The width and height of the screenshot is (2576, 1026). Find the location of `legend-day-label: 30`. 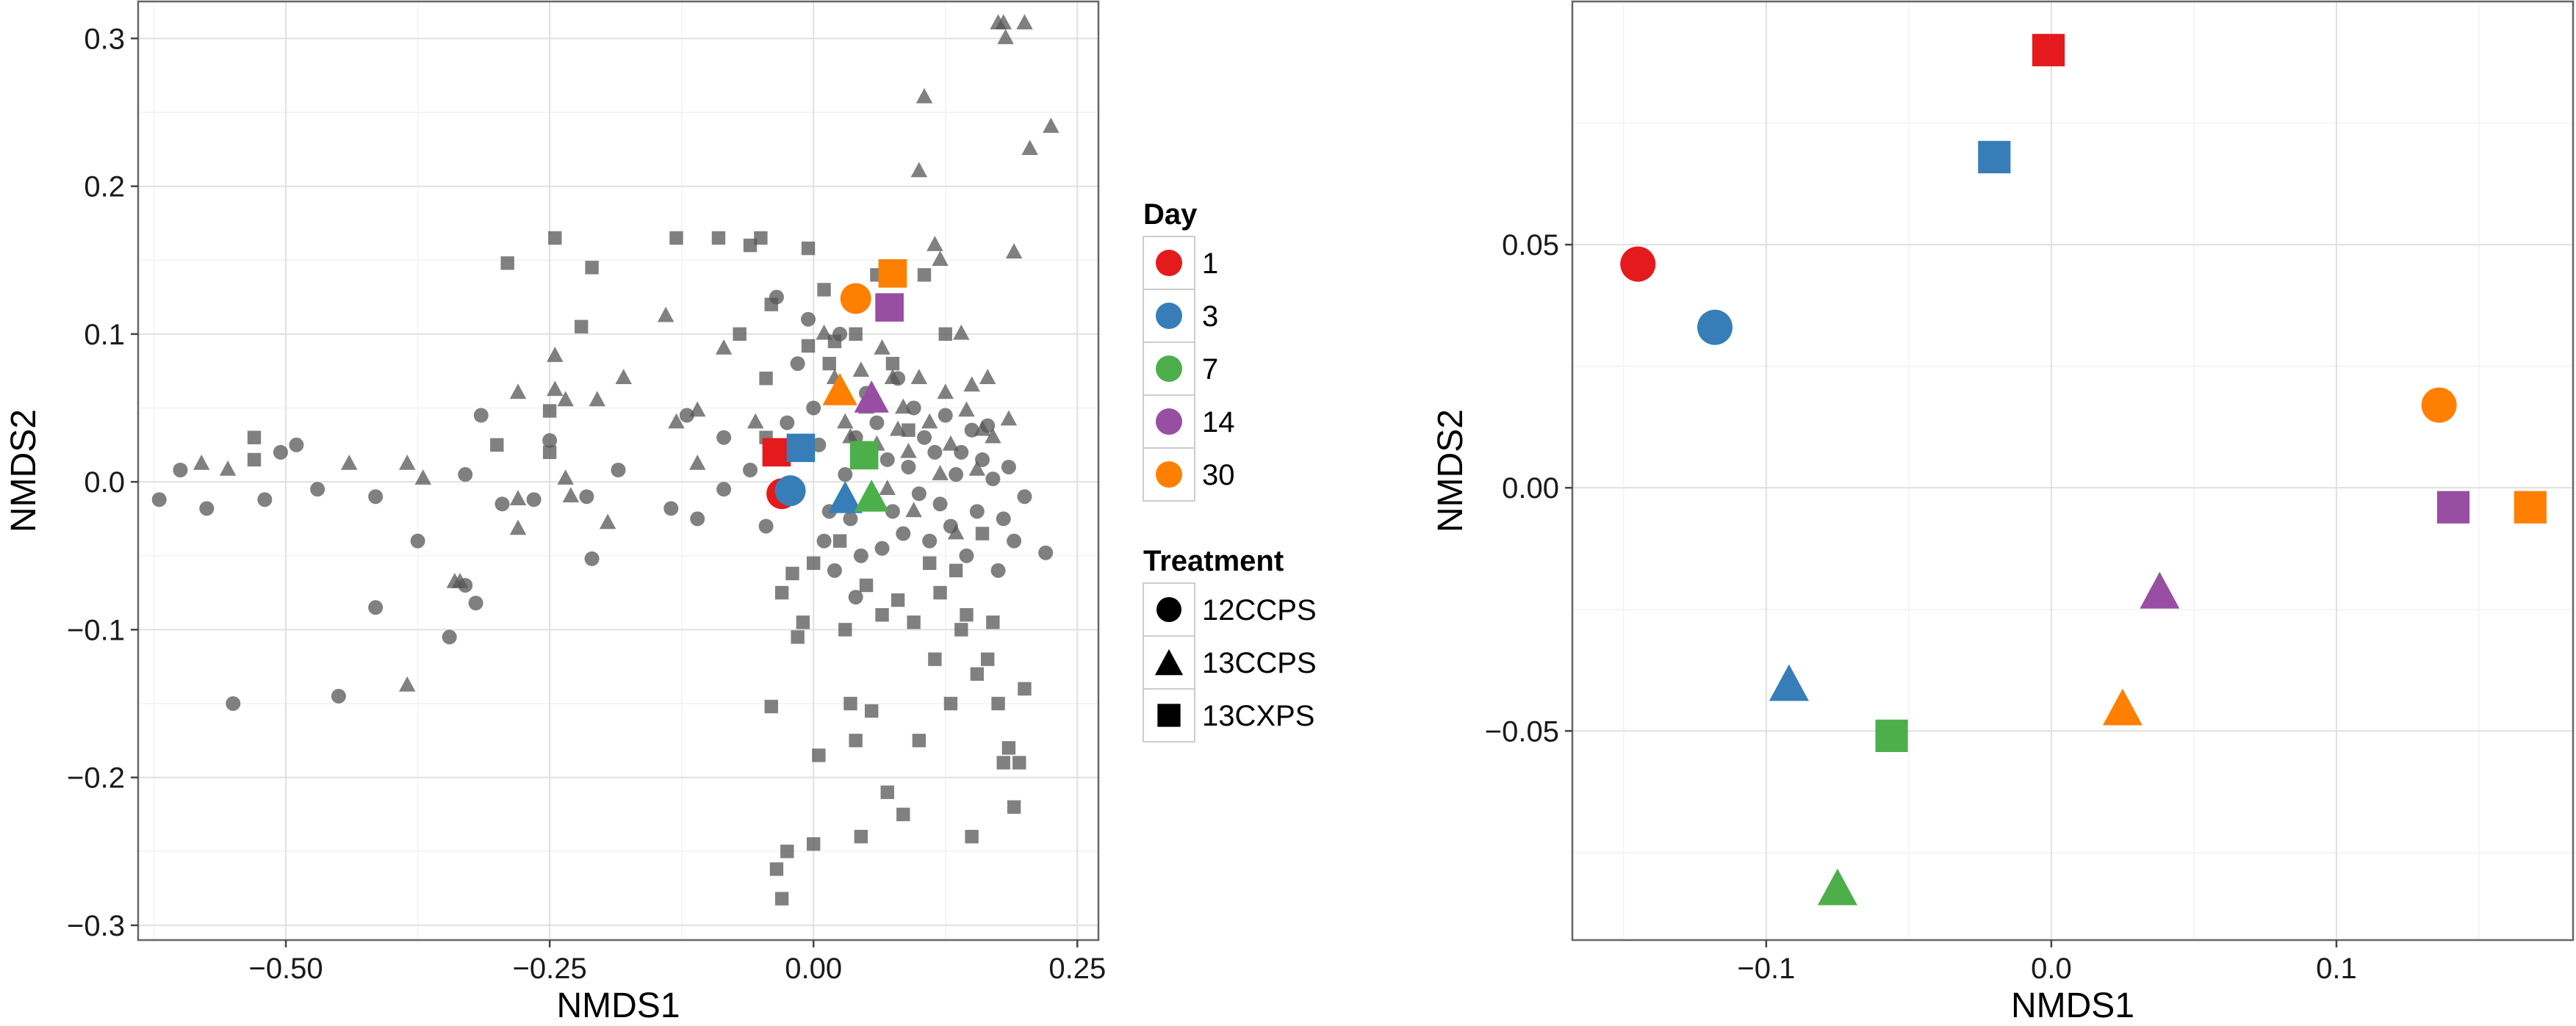

legend-day-label: 30 is located at coordinates (1218, 475).